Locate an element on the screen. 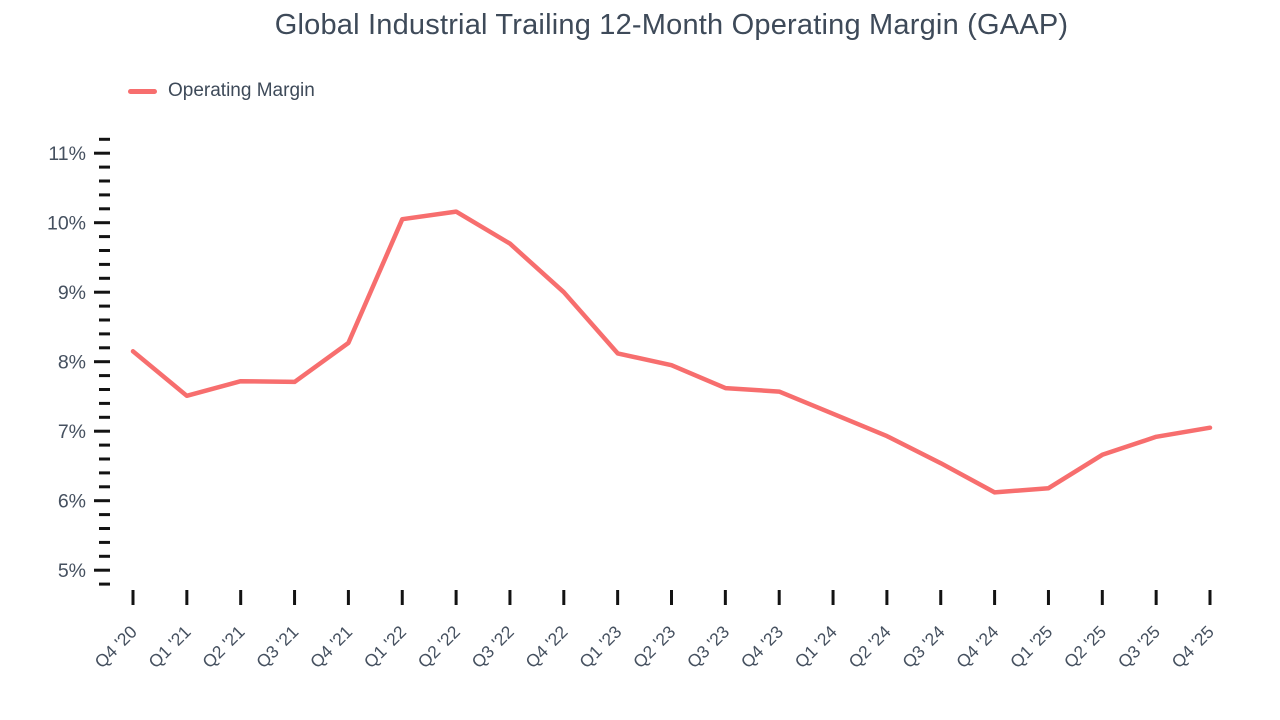 The width and height of the screenshot is (1280, 720). legend-item-operating-margin: Operating Margin is located at coordinates (221, 91).